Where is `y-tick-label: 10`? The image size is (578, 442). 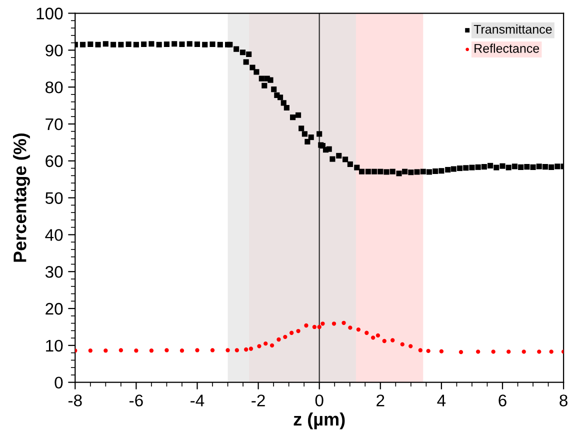 y-tick-label: 10 is located at coordinates (54, 346).